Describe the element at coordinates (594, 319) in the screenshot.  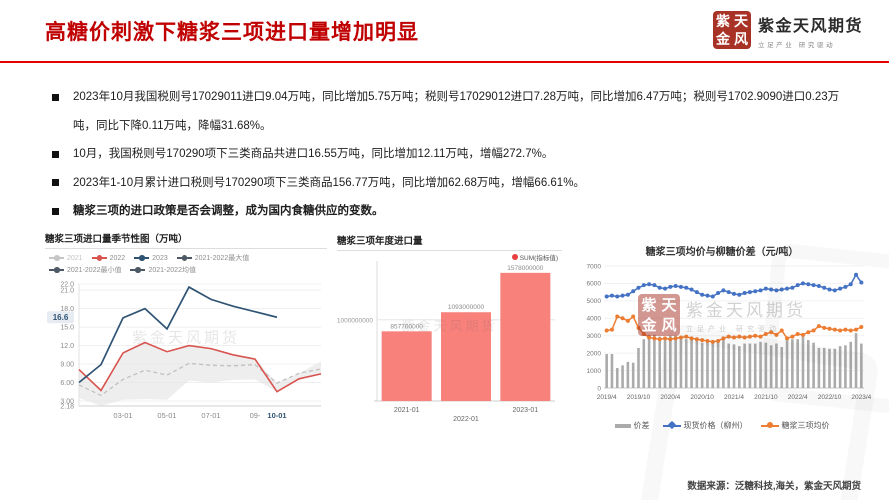
I see `y-tick-label: 4000` at that location.